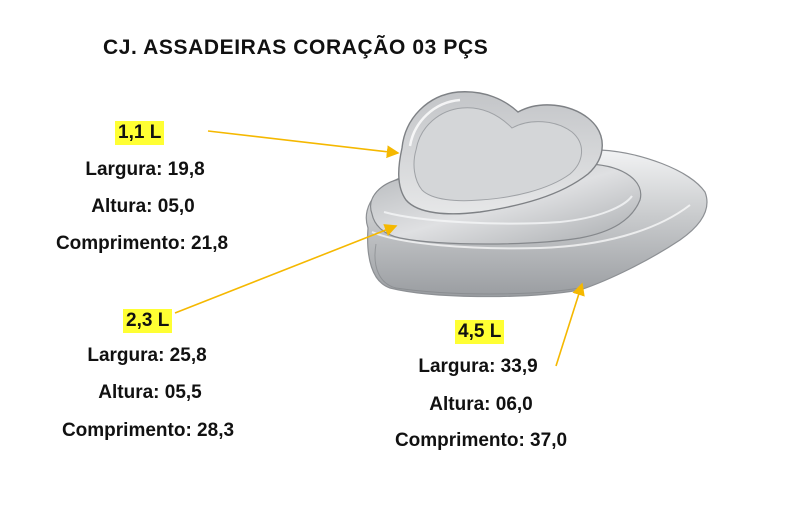 The height and width of the screenshot is (523, 811). What do you see at coordinates (481, 440) in the screenshot?
I see `spec-length-large: Comprimento: 37,0` at bounding box center [481, 440].